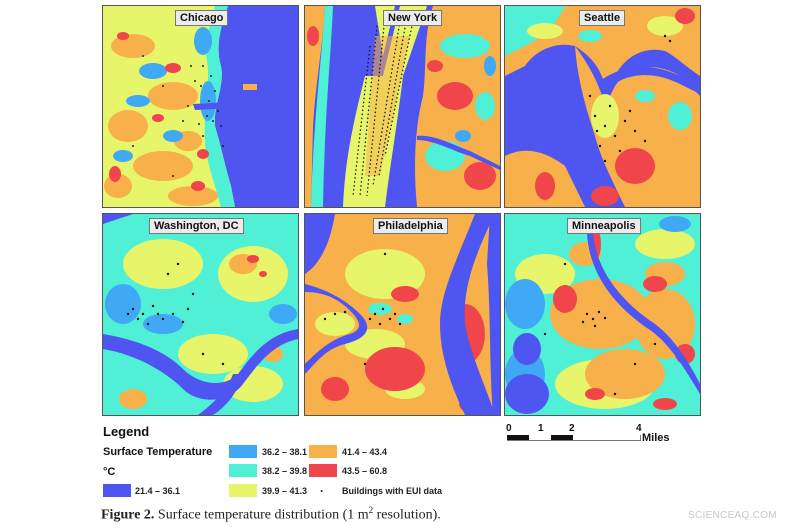 The width and height of the screenshot is (800, 530). Describe the element at coordinates (202, 18) in the screenshot. I see `city-label-chicago: Chicago` at that location.